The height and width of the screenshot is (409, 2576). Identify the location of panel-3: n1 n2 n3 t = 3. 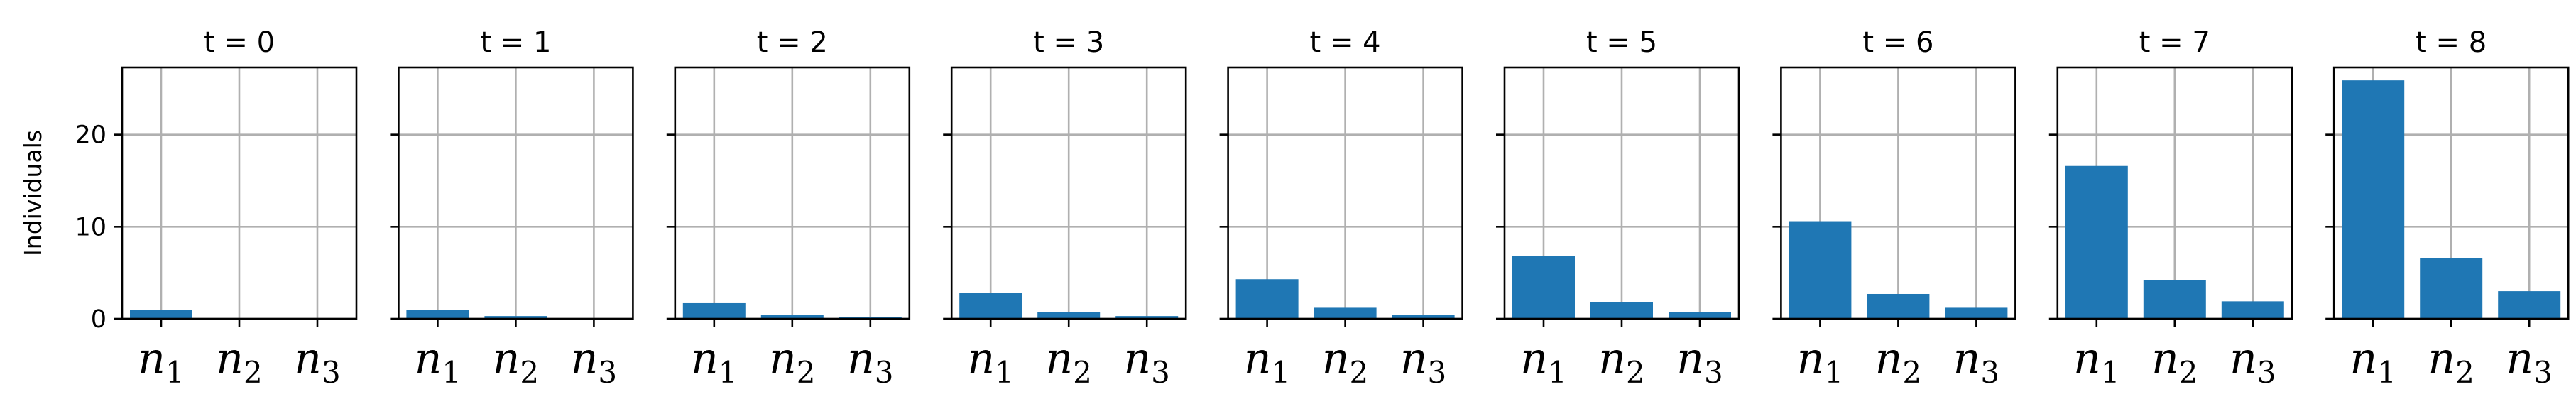
(1065, 208).